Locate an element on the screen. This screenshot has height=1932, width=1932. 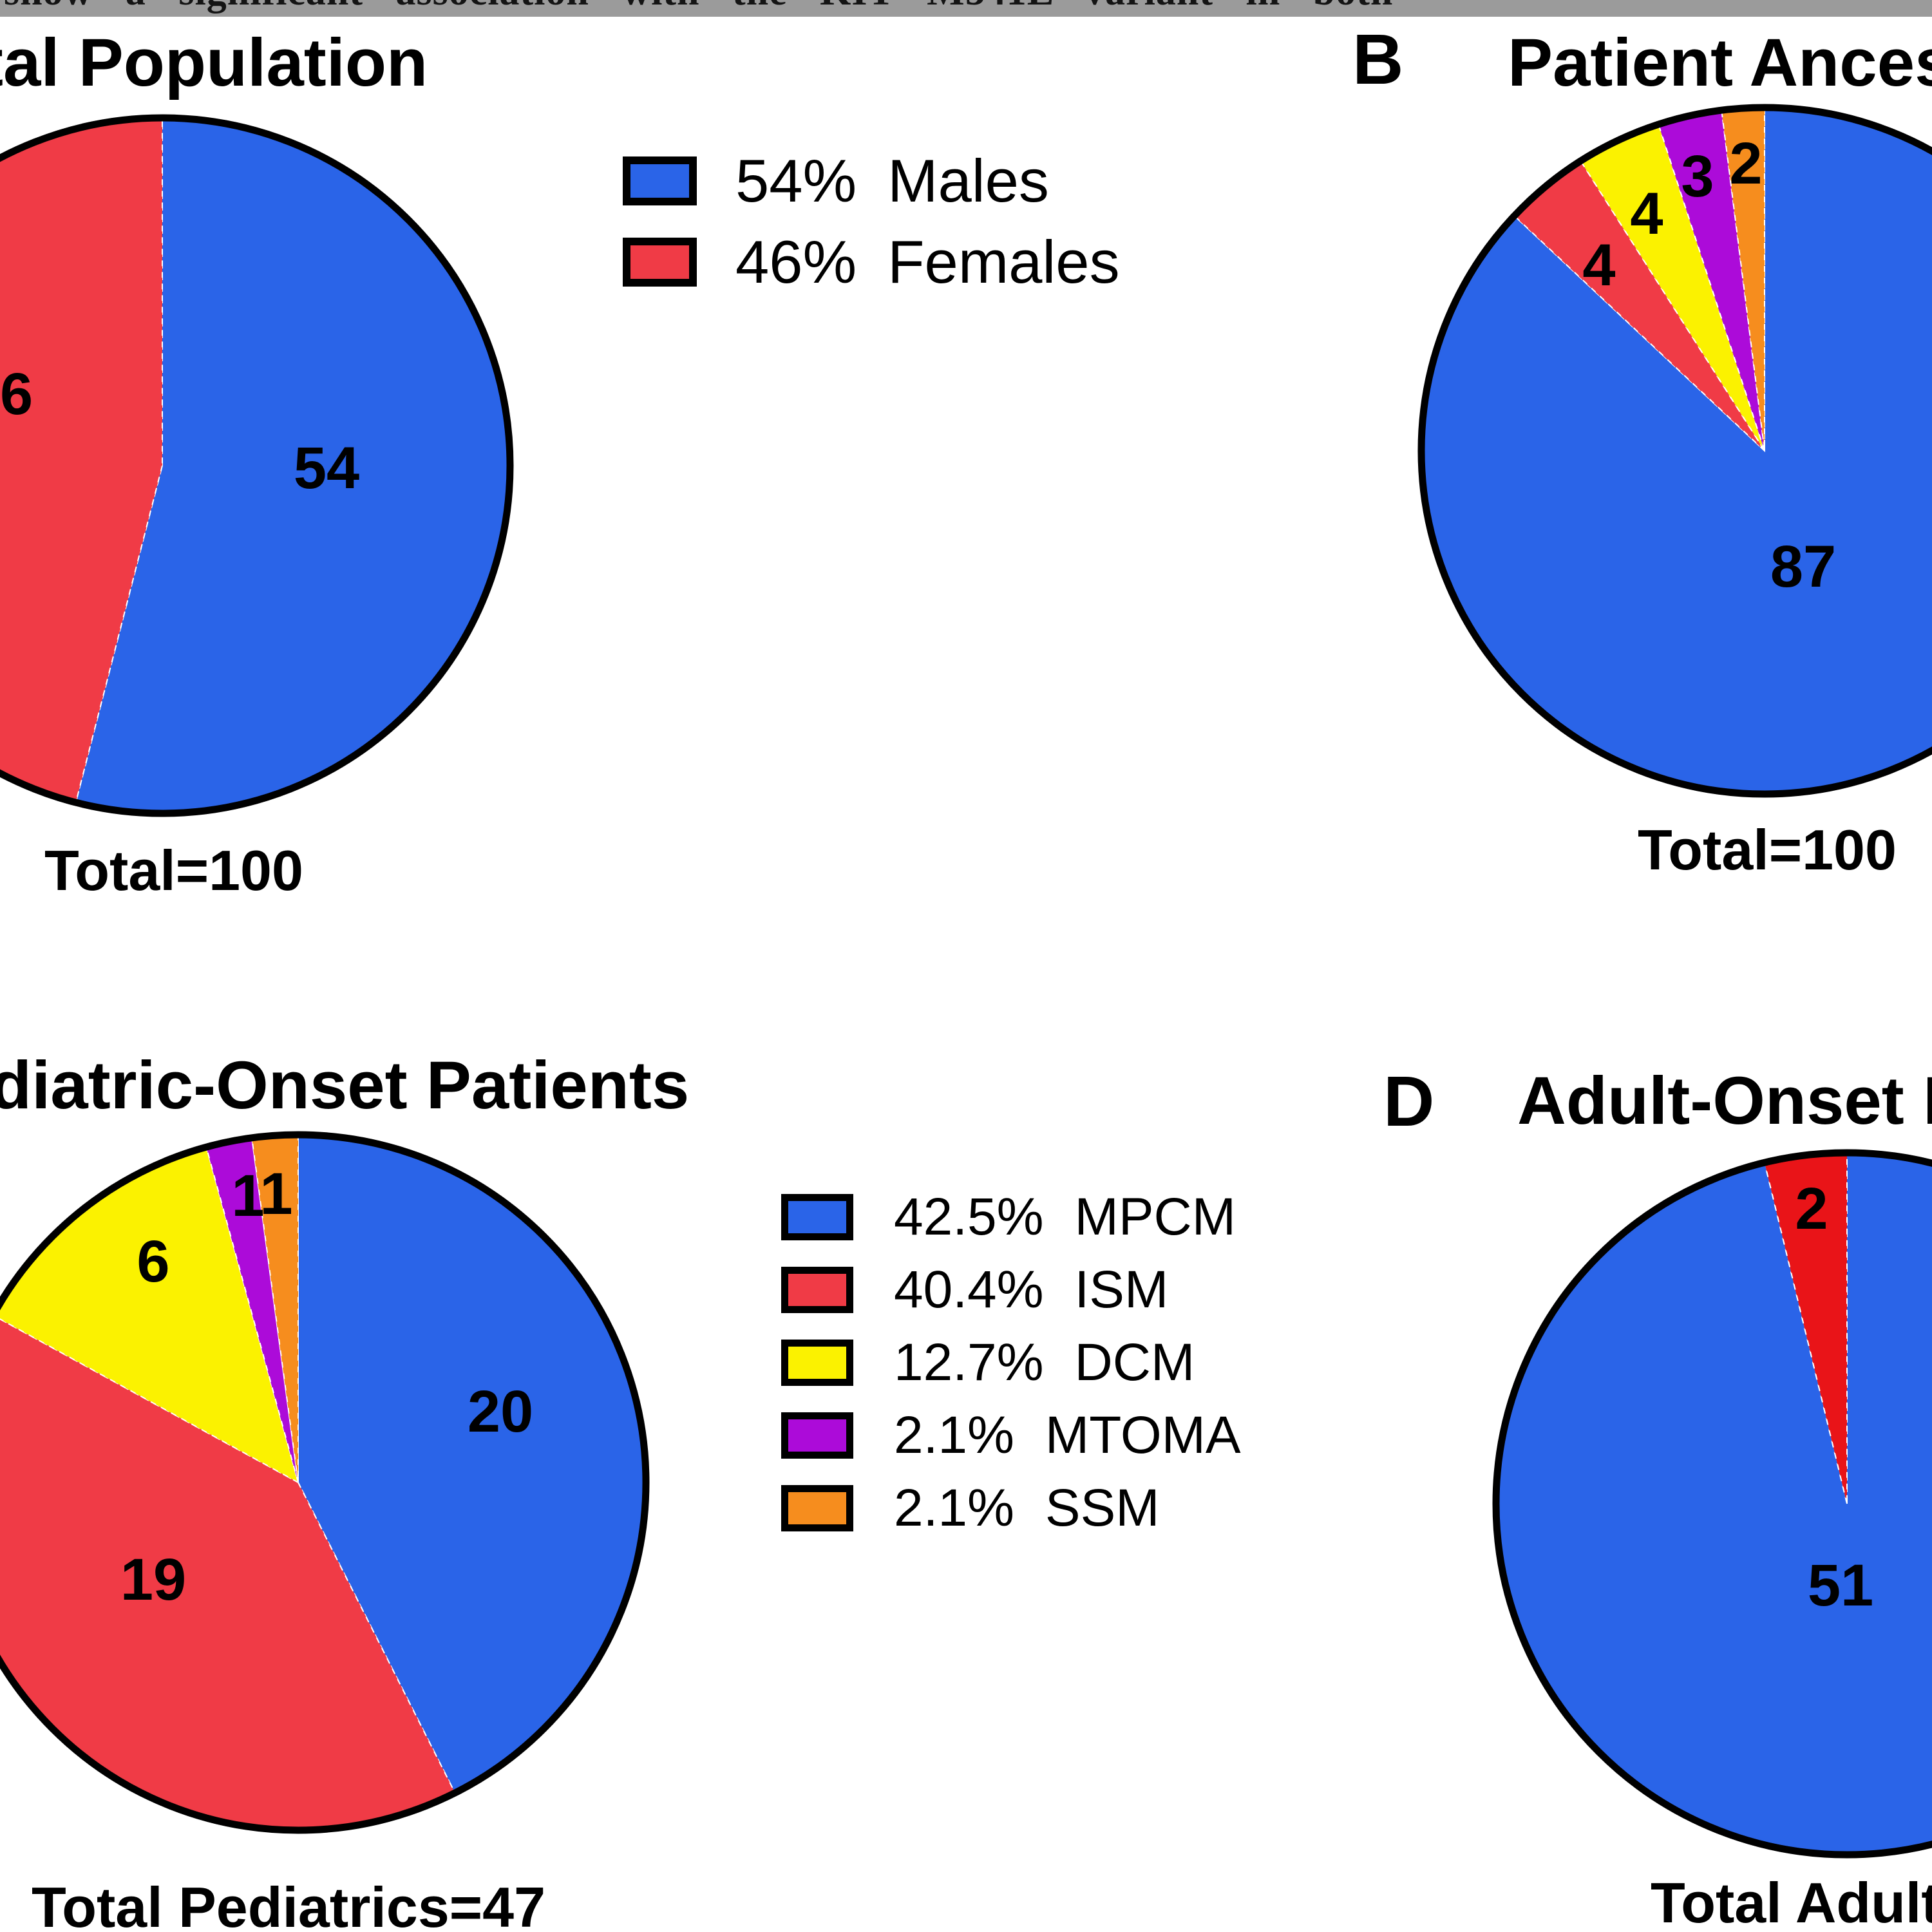
pie-total_population-outline is located at coordinates (257, 465).